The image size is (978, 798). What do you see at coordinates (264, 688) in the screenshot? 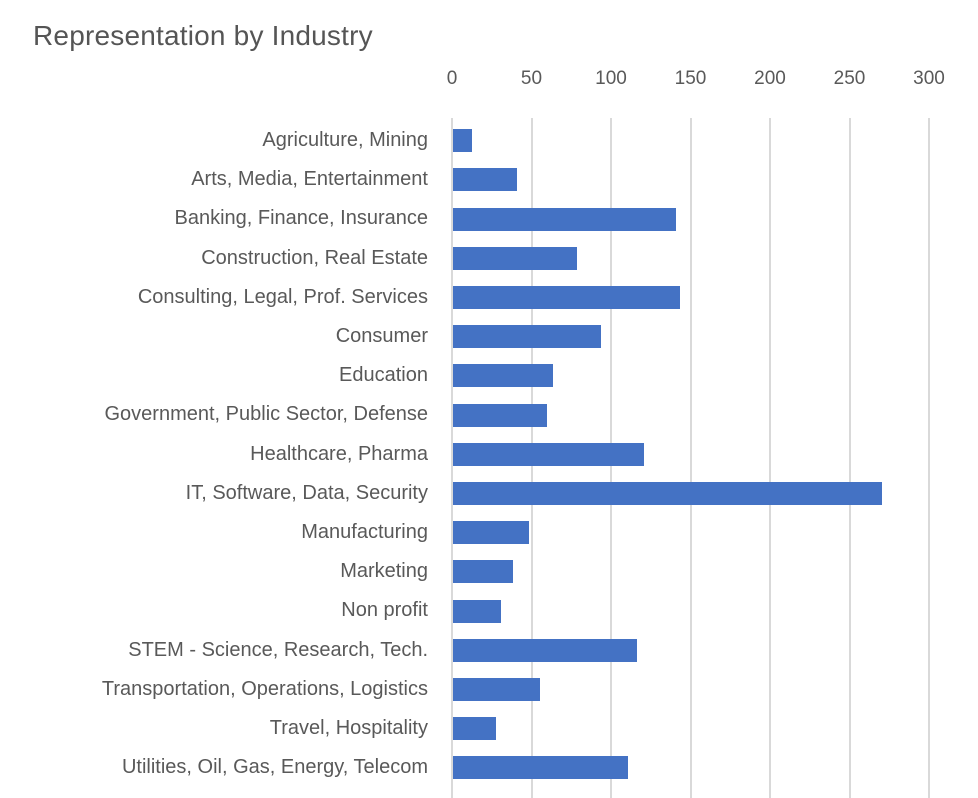
I see `category-label: Transportation, Operations, Logistics` at bounding box center [264, 688].